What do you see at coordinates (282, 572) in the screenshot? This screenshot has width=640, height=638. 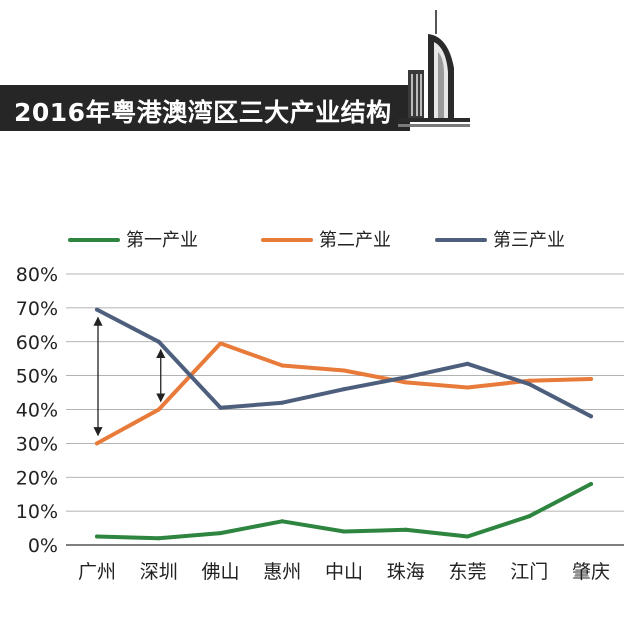 I see `x-tick-label: 惠州` at bounding box center [282, 572].